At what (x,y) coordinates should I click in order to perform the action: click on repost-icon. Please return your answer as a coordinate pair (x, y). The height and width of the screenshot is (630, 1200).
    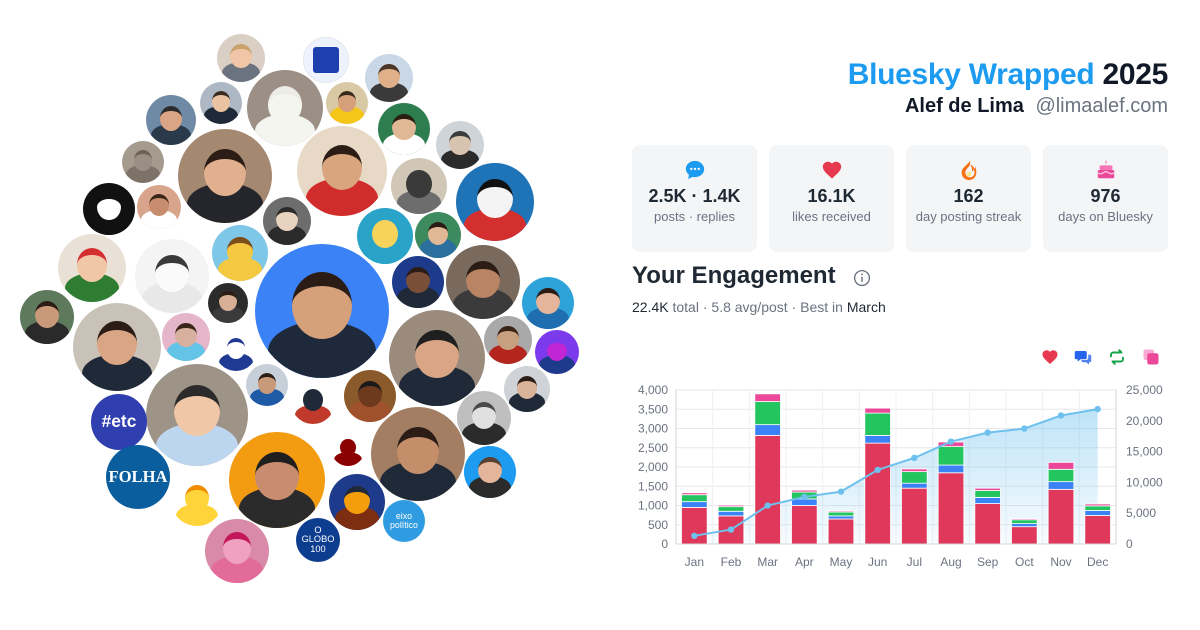
    Looking at the image, I should click on (1117, 357).